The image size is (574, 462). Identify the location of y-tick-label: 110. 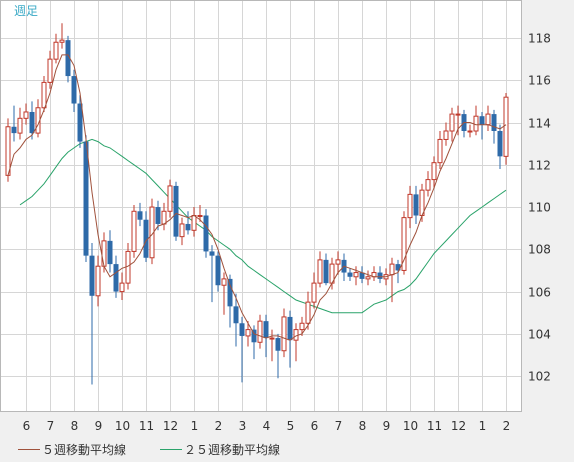
(539, 208).